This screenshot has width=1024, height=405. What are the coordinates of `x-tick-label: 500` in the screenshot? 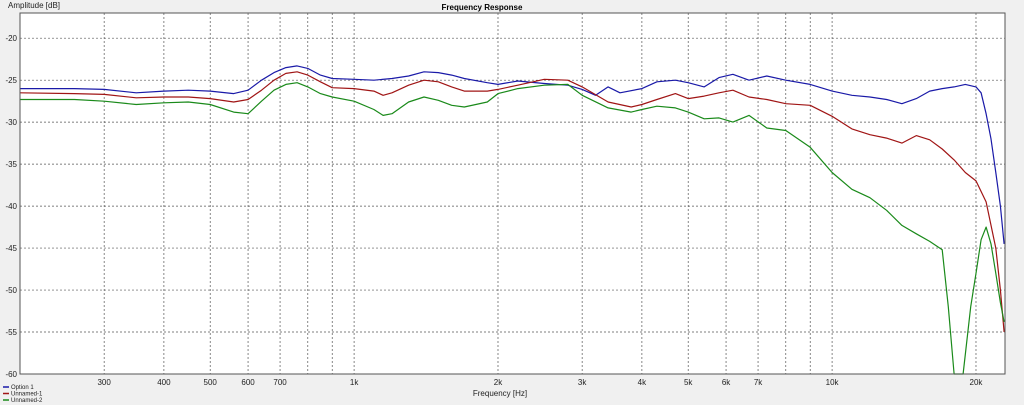 It's located at (211, 382).